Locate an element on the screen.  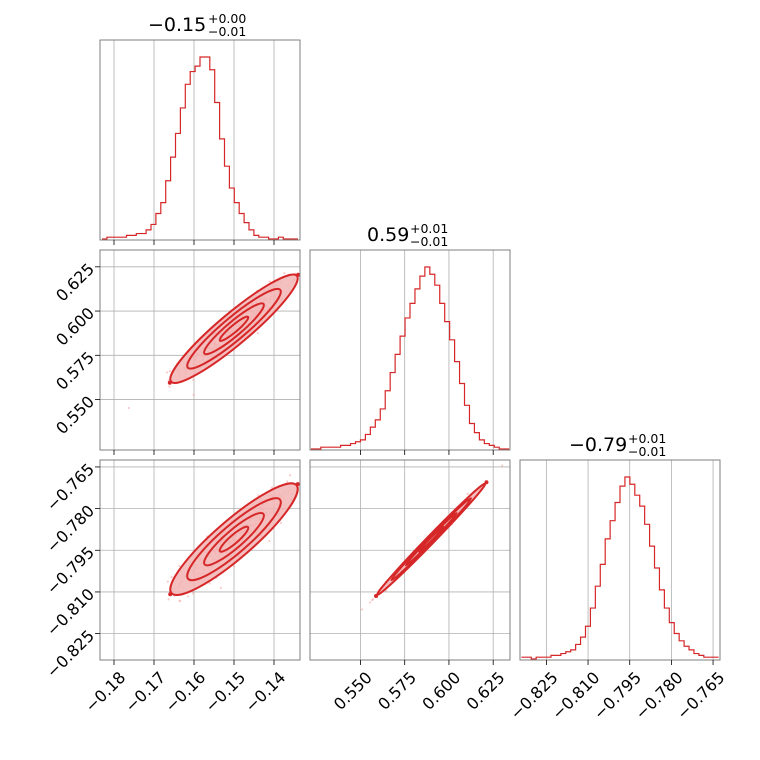
title-2-plus: +0.01 is located at coordinates (647, 438).